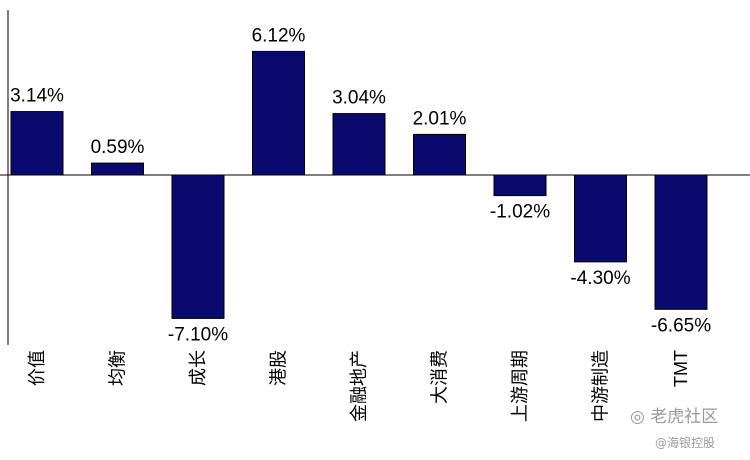  I want to click on category-label: 港股, so click(279, 368).